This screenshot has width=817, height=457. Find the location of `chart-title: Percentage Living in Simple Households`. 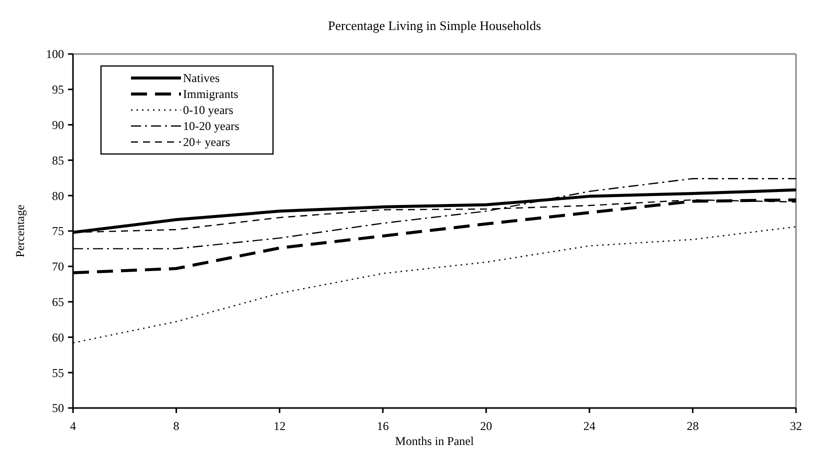

chart-title: Percentage Living in Simple Households is located at coordinates (435, 25).